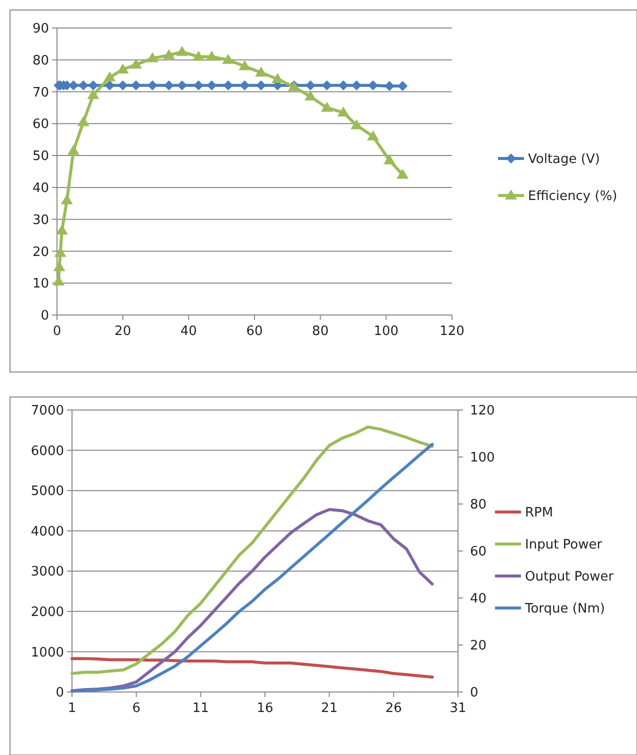 The height and width of the screenshot is (755, 637). I want to click on x-tick-label: 120, so click(452, 331).